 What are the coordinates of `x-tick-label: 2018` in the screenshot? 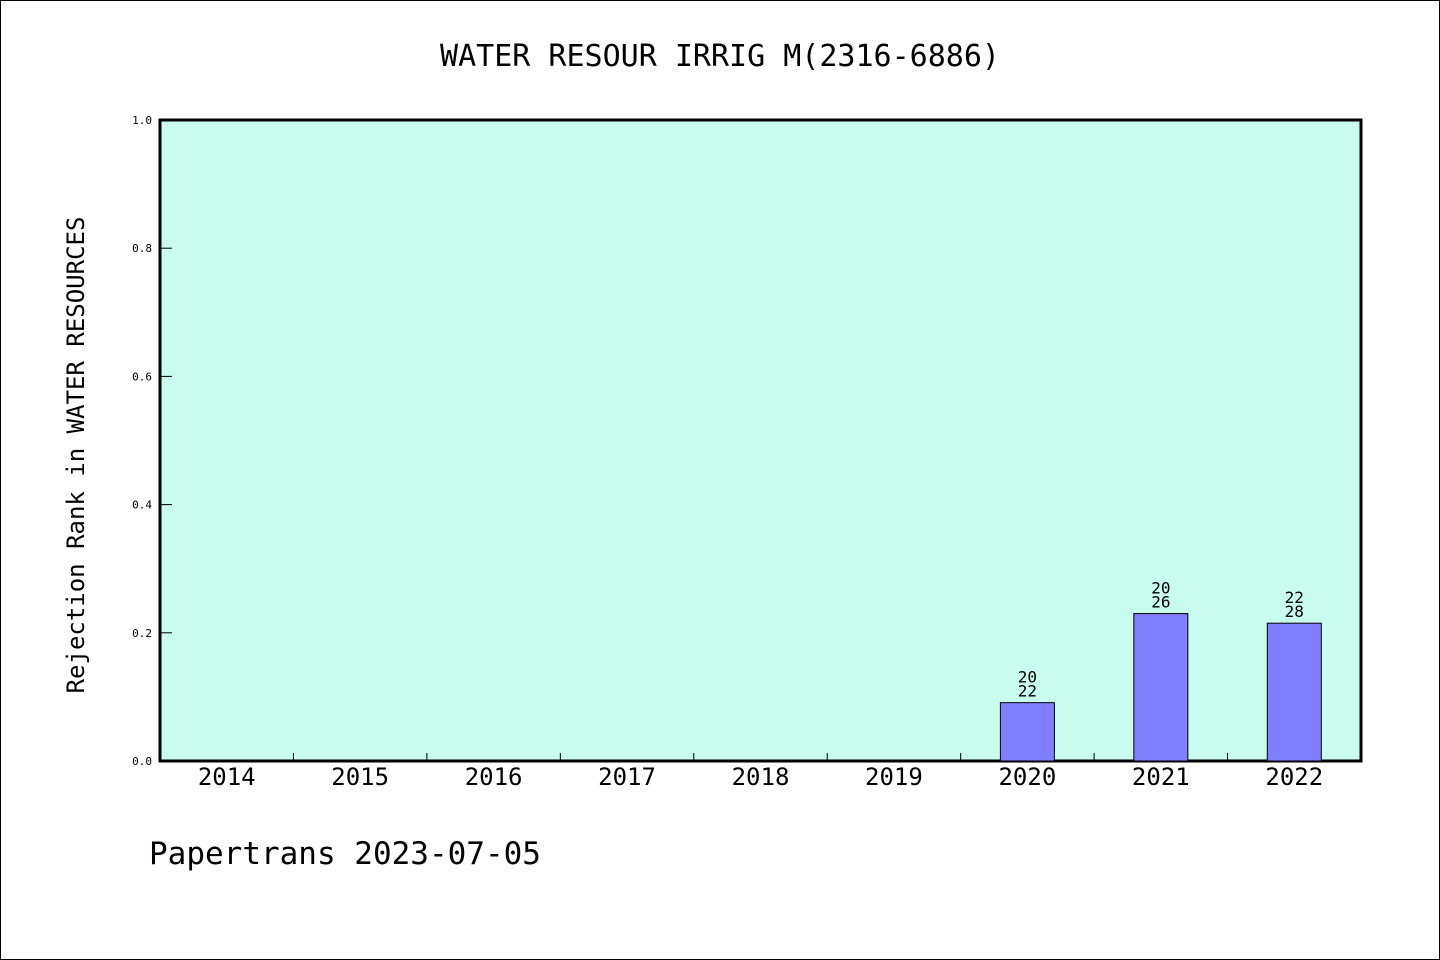 It's located at (761, 777).